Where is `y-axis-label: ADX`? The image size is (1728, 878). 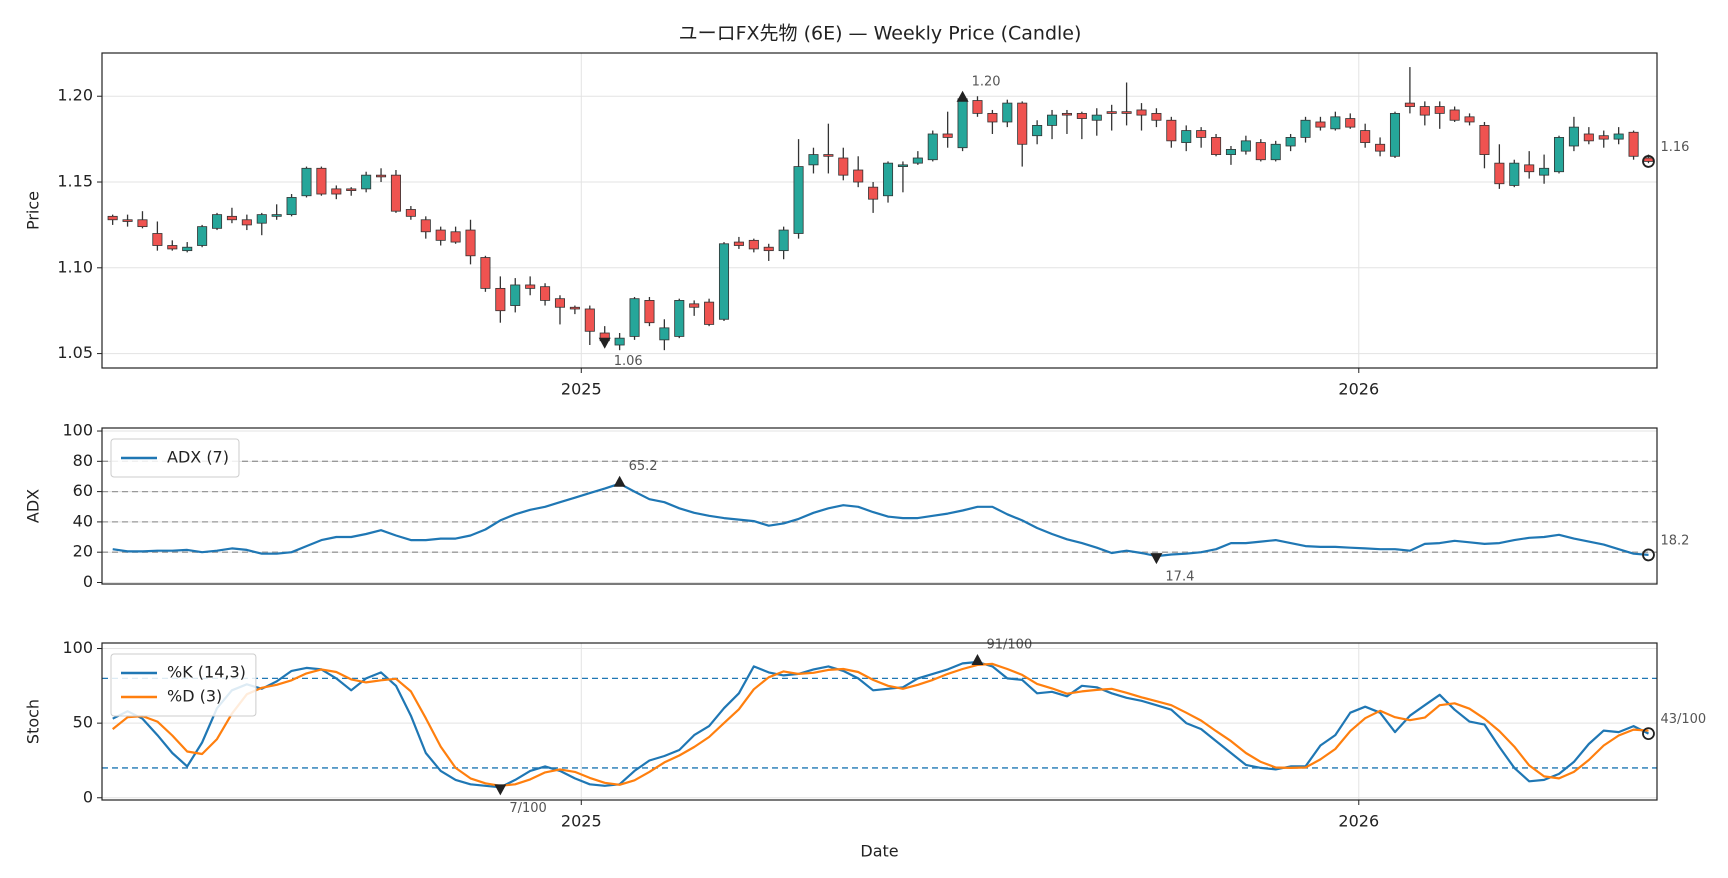
y-axis-label: ADX is located at coordinates (33, 506).